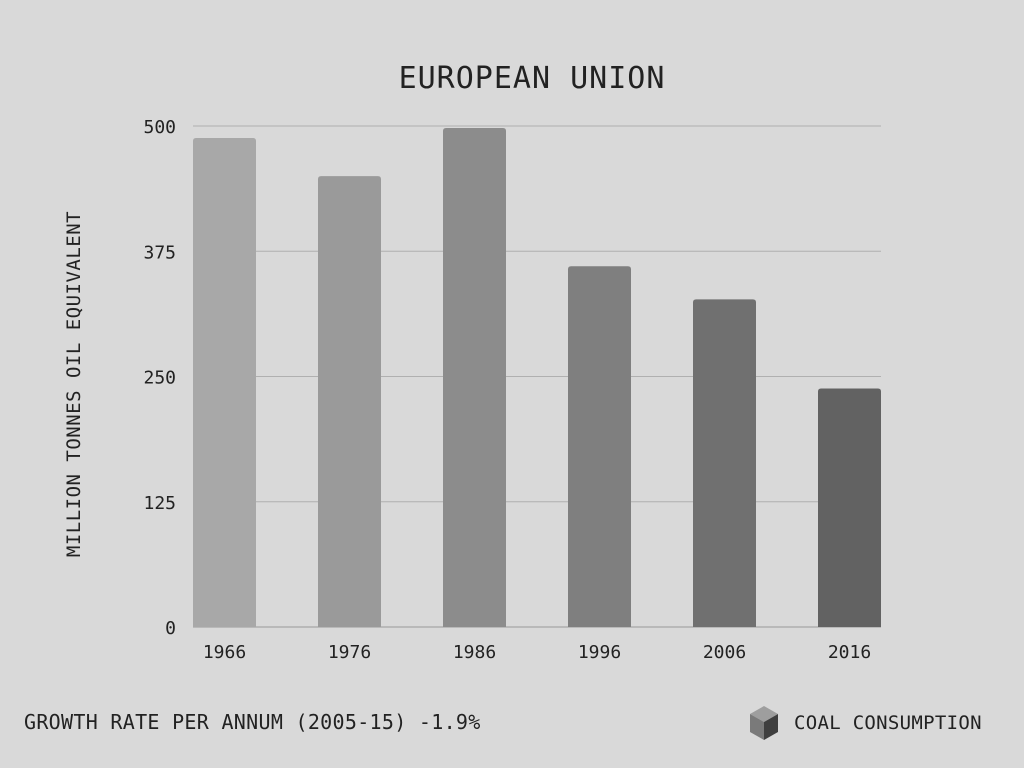  Describe the element at coordinates (159, 503) in the screenshot. I see `y-tick-label: 125` at that location.